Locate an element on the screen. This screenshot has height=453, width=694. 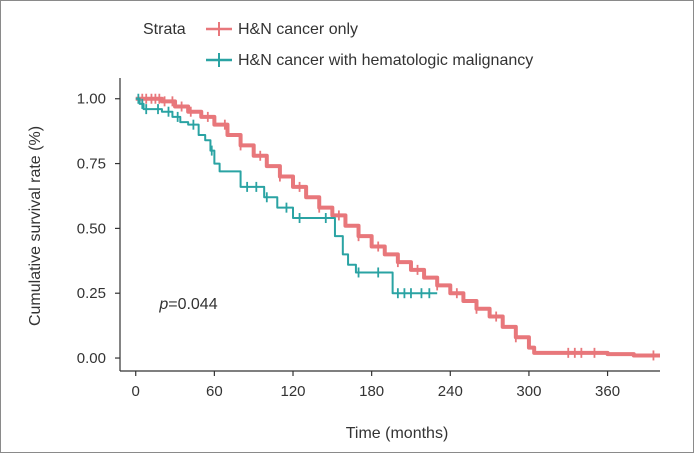
p-value-symbol: p is located at coordinates (163, 304).